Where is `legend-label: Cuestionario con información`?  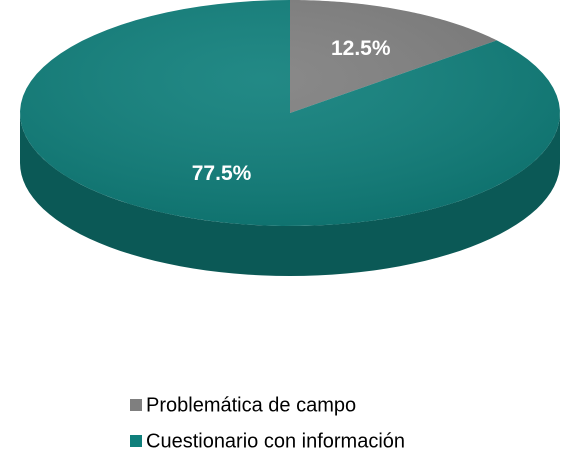
legend-label: Cuestionario con información is located at coordinates (275, 441).